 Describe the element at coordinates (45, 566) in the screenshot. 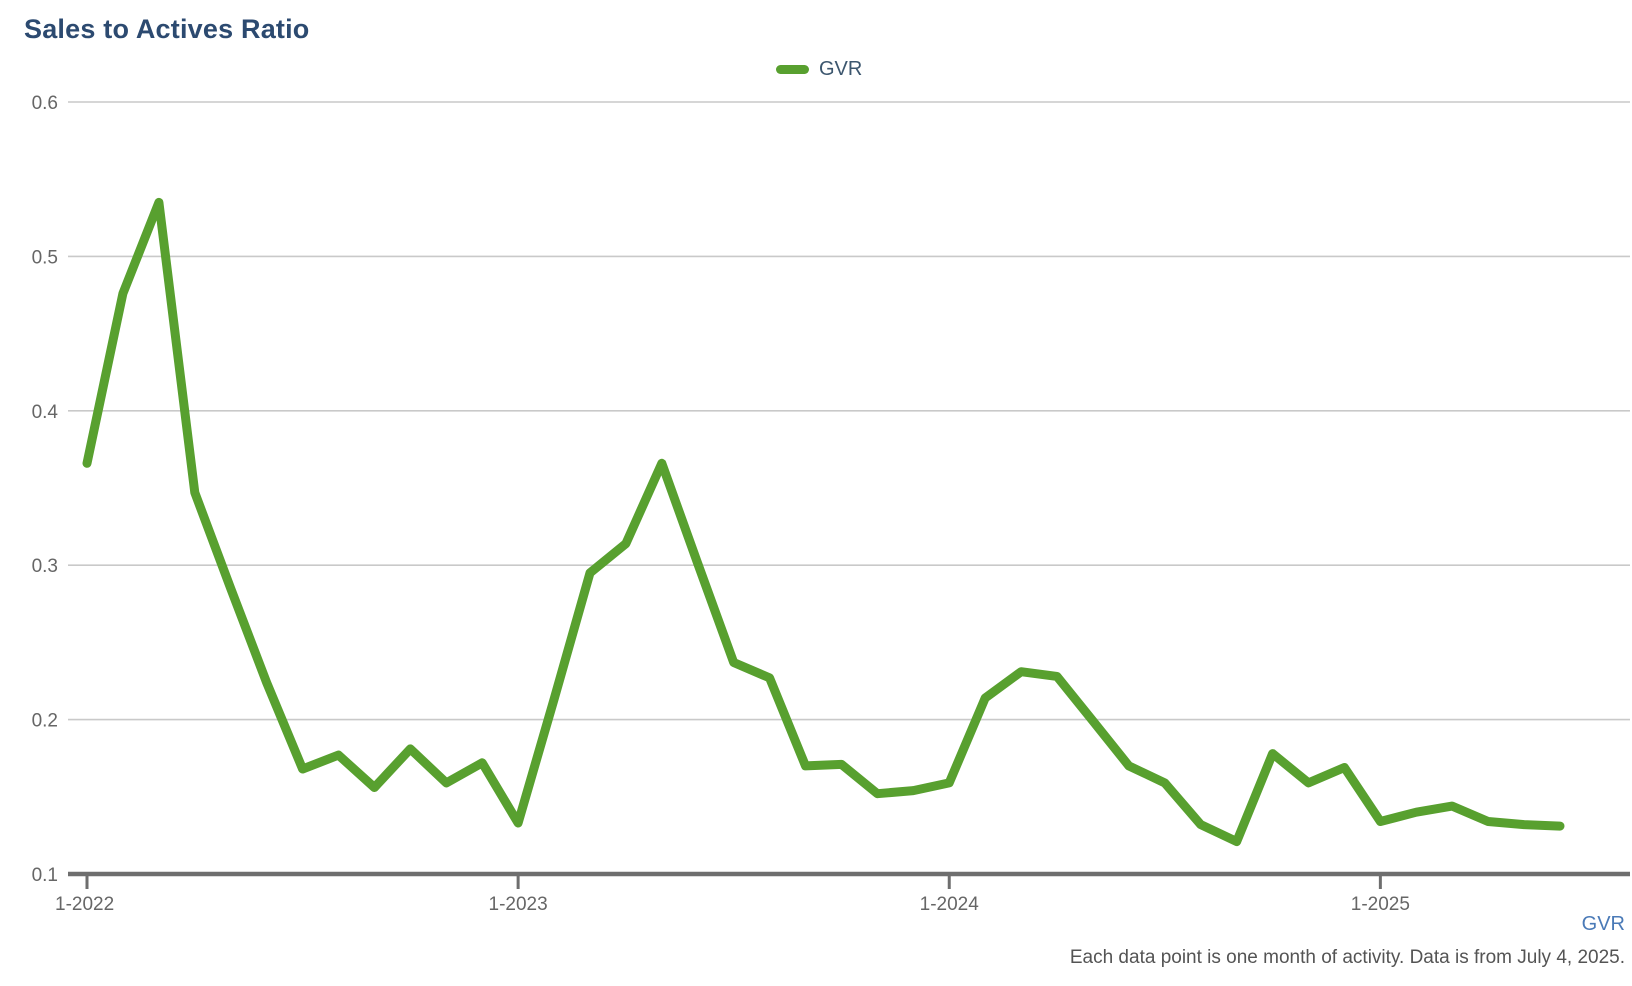

I see `y-tick-label: 0.3` at that location.